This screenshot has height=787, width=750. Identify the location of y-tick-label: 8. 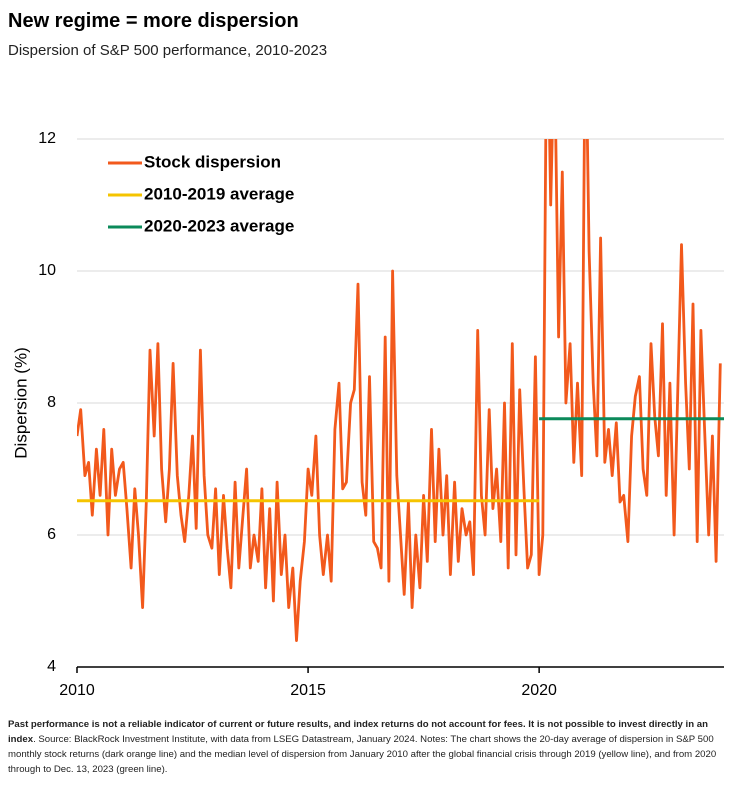
(51, 402).